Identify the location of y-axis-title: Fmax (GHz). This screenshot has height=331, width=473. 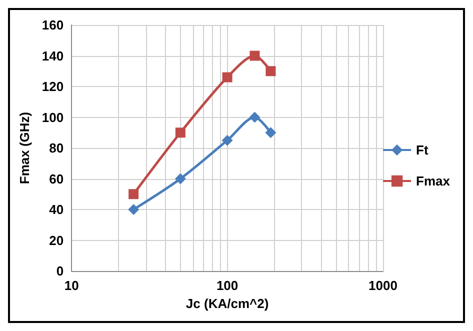
(24, 148).